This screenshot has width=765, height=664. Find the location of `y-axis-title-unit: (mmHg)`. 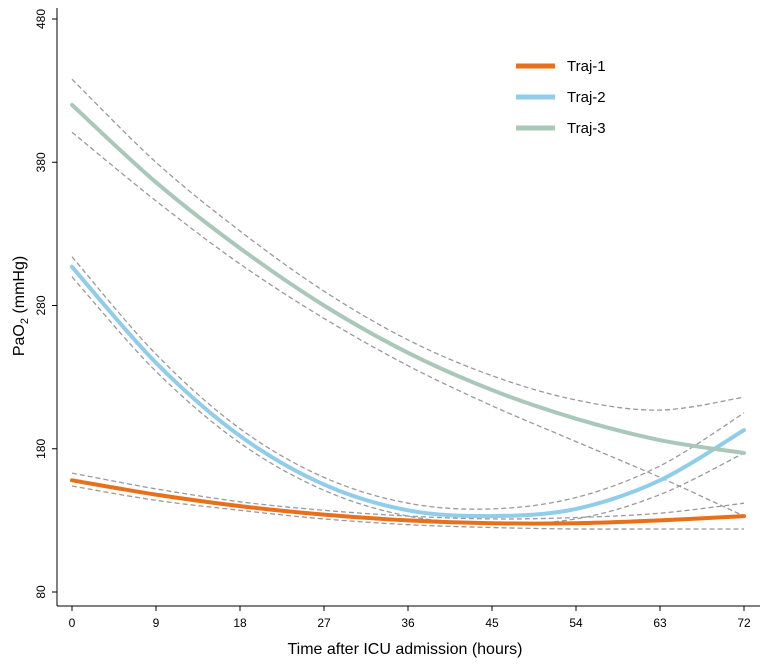

y-axis-title-unit: (mmHg) is located at coordinates (19, 287).